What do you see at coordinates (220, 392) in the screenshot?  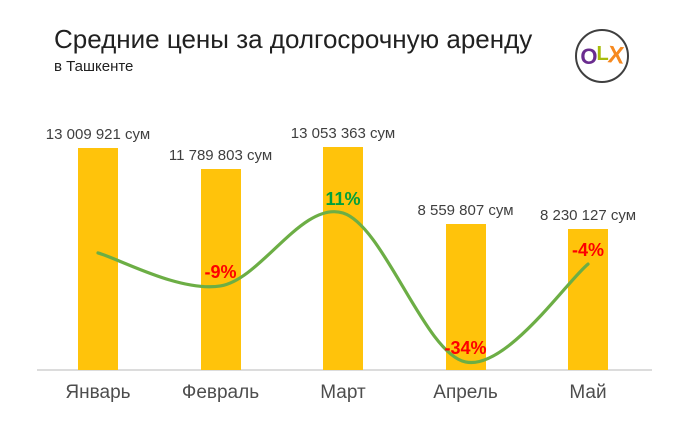 I see `month-label: Февраль` at bounding box center [220, 392].